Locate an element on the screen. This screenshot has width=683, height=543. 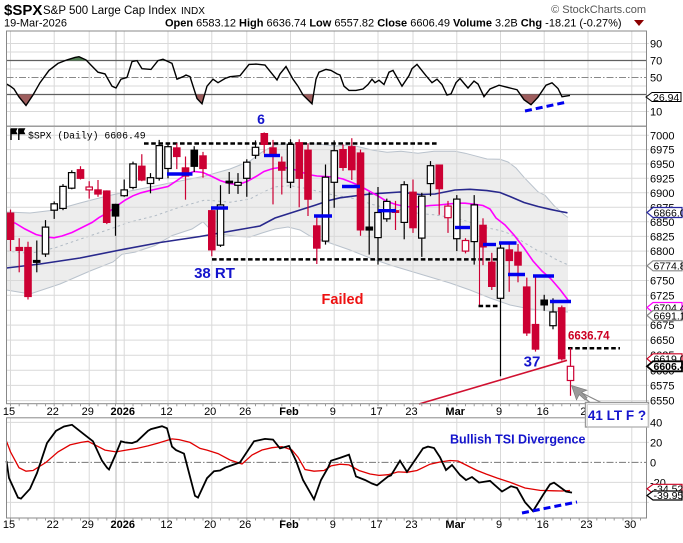
svg-text: 6725 is located at coordinates (662, 296).